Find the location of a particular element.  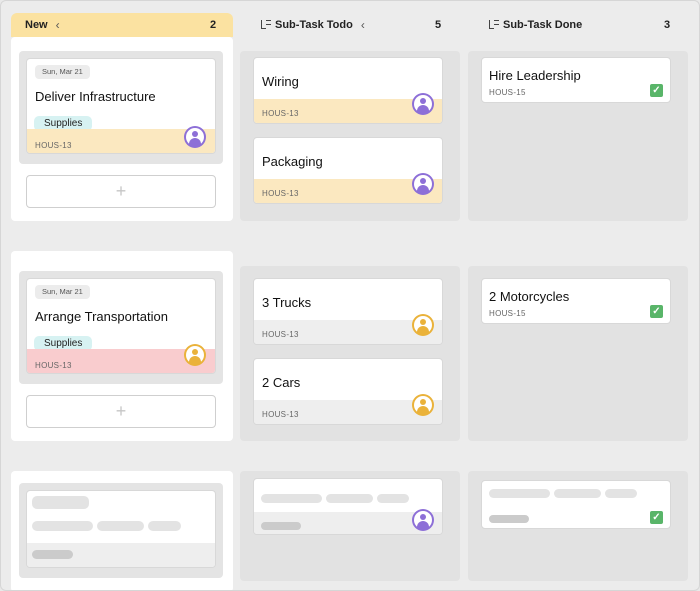

subtask-card: Wiring HOUS-13 is located at coordinates (348, 90).